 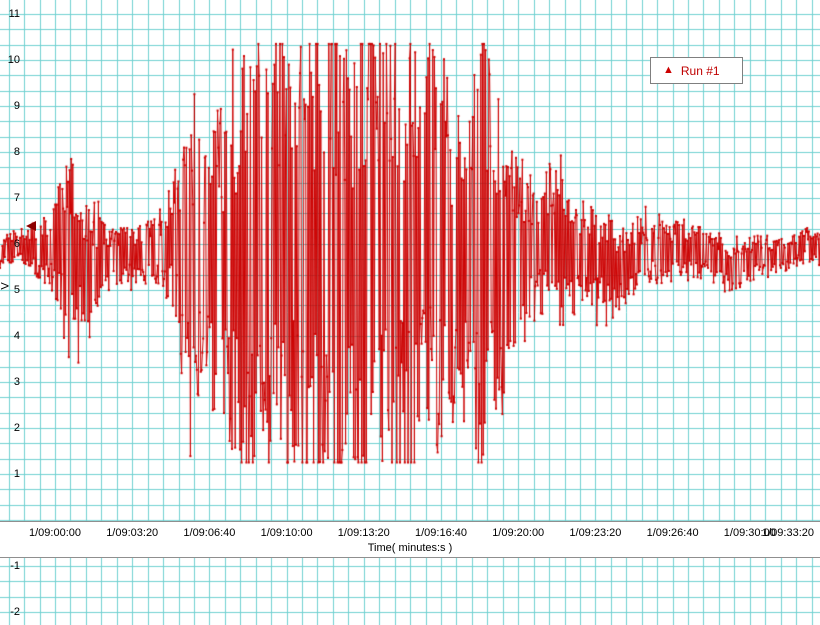 I want to click on y-tick-label: -1, so click(x=15, y=566).